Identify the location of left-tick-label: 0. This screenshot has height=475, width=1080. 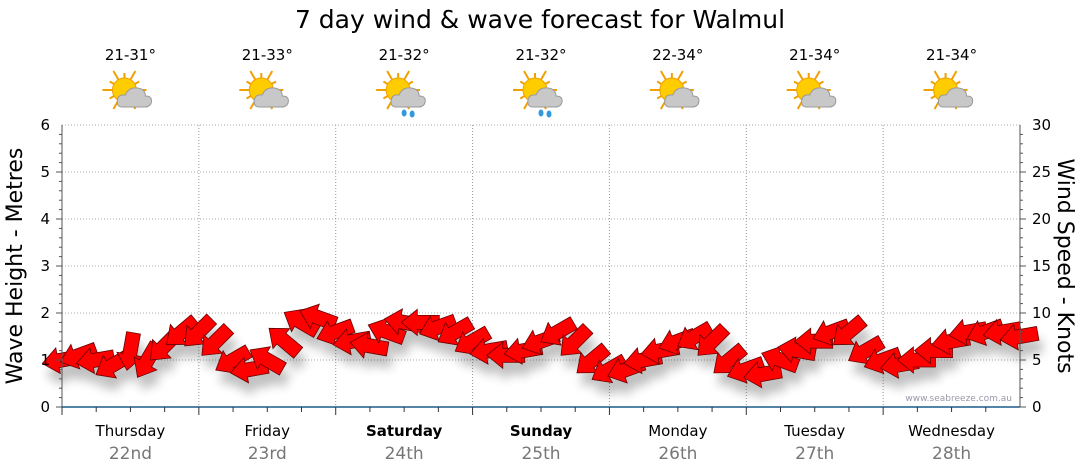
(45, 407).